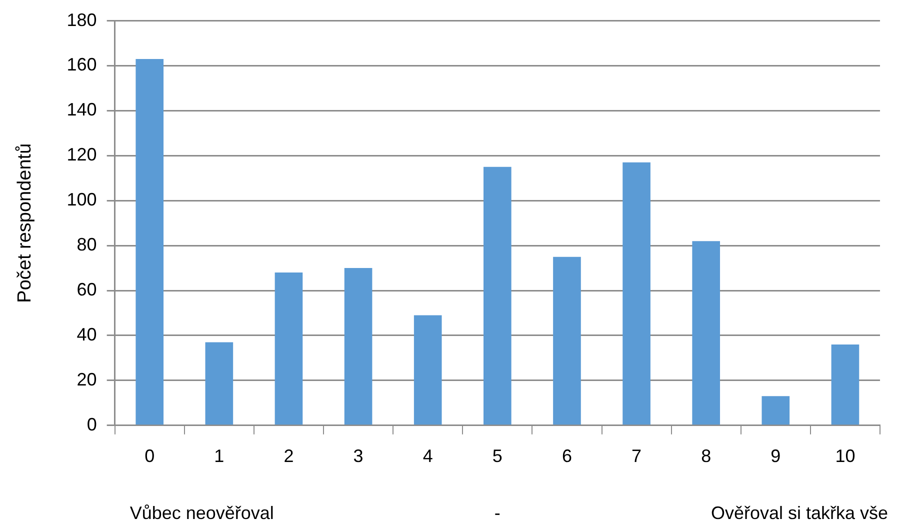  Describe the element at coordinates (567, 456) in the screenshot. I see `x-tick-label: 6` at that location.